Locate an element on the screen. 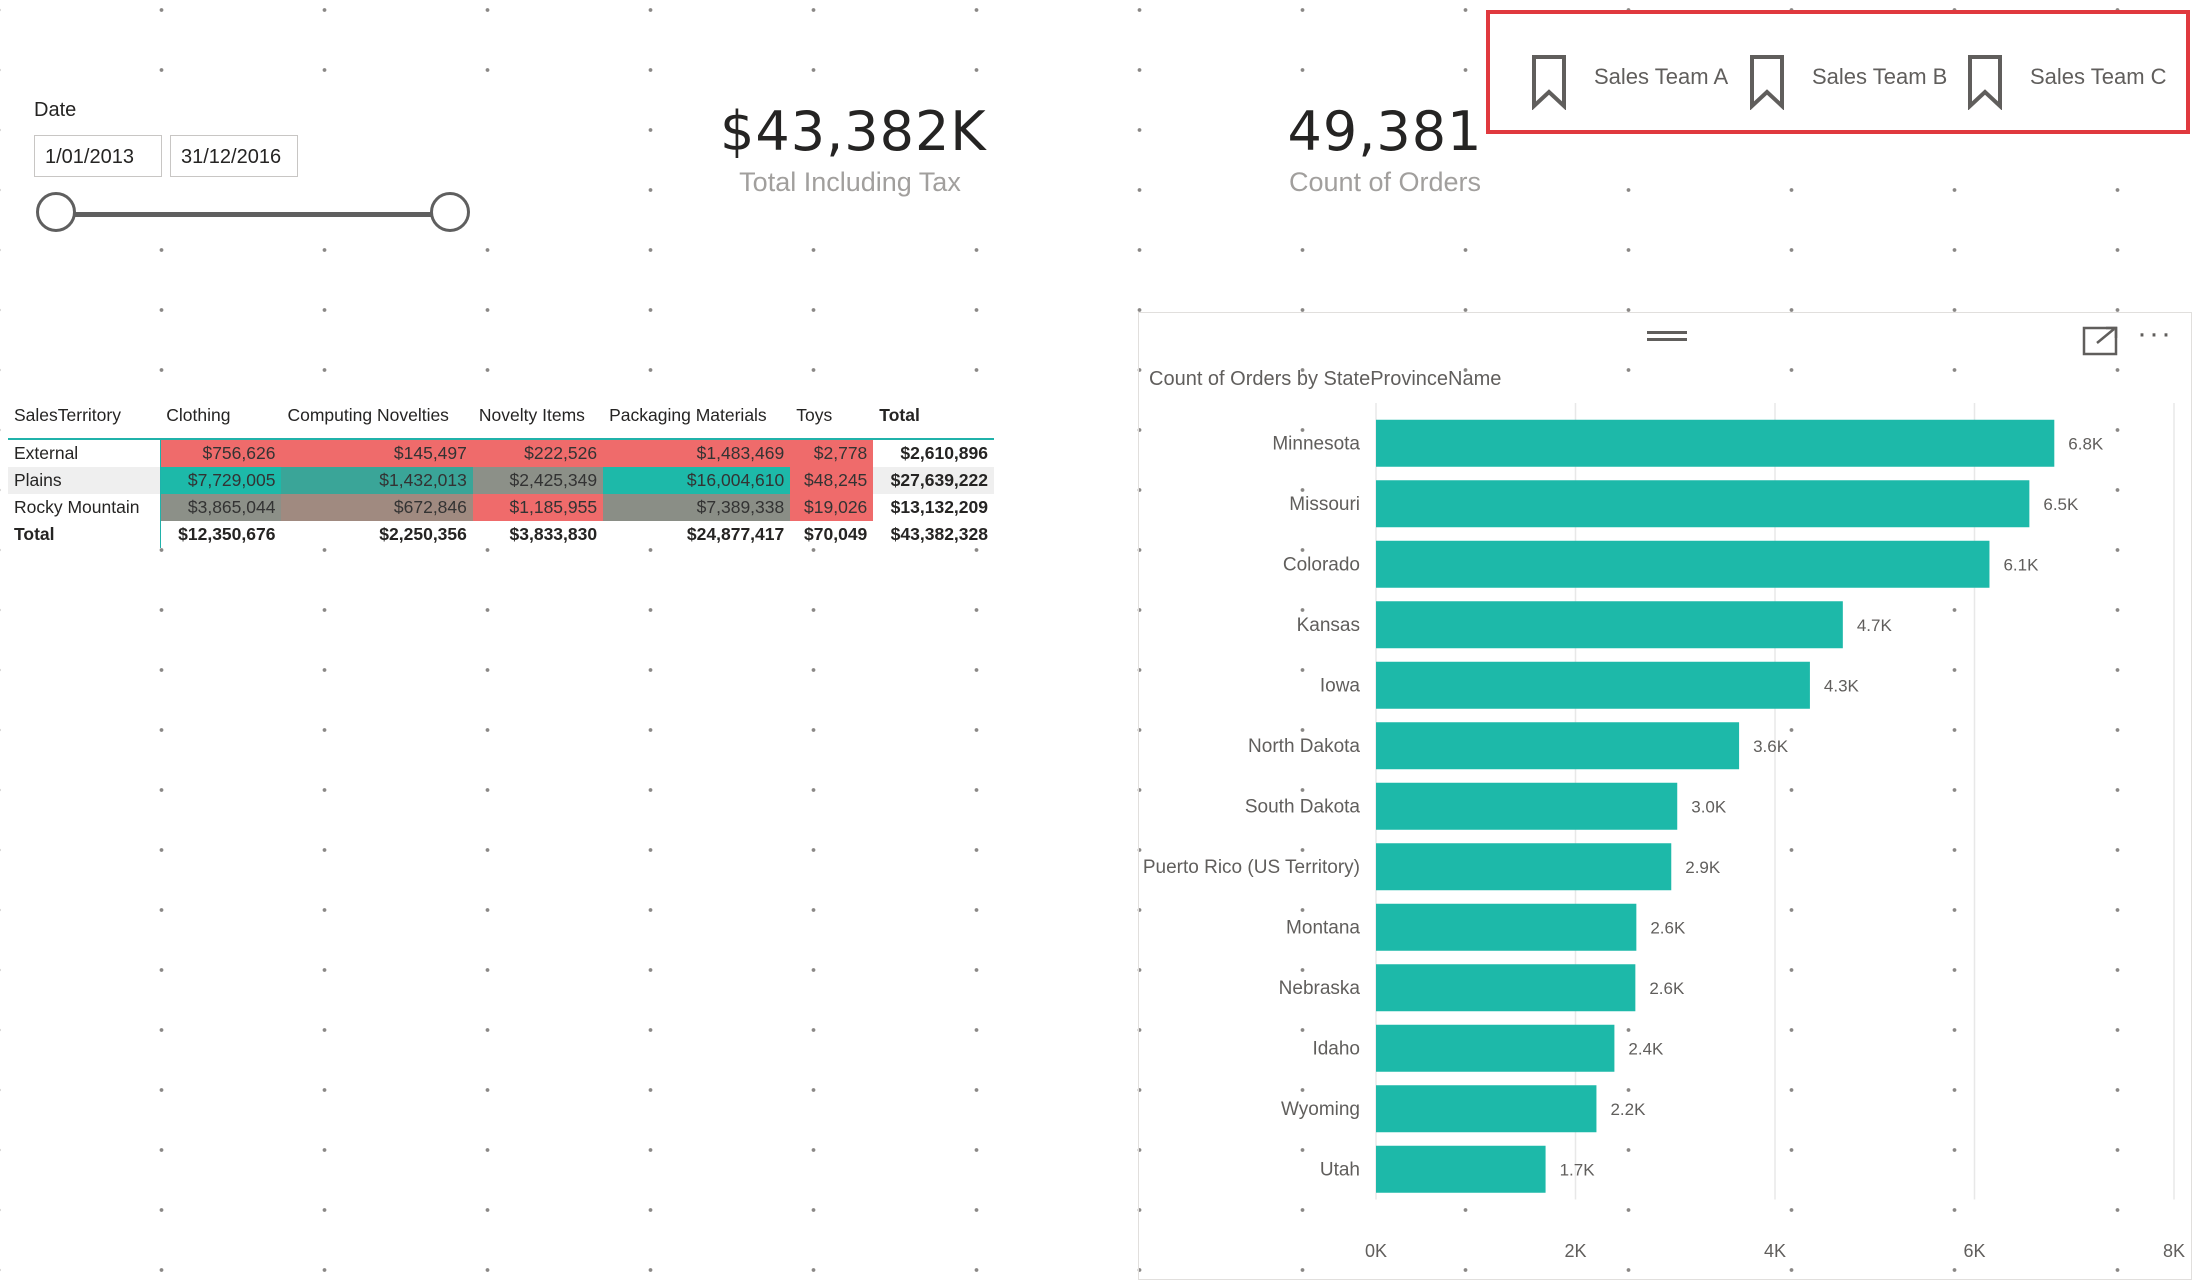  range-start-handle is located at coordinates (56, 212).